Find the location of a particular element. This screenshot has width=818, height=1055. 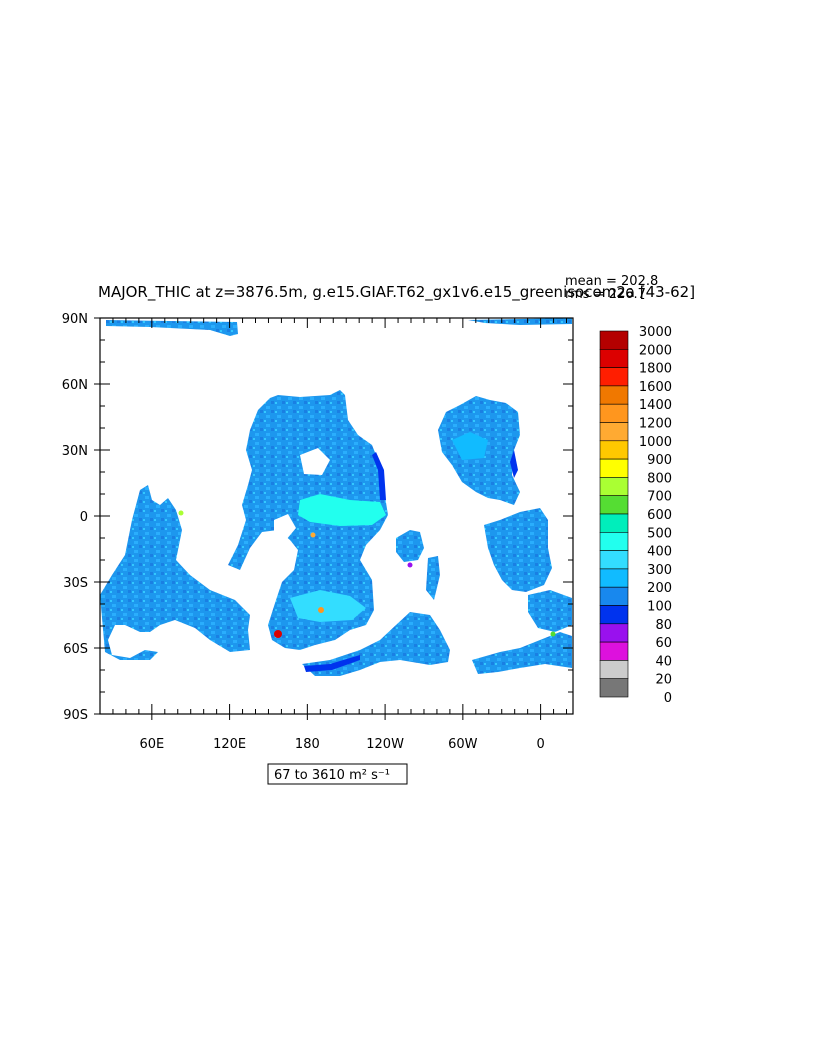

colorbar-label: 400 is located at coordinates (659, 552).